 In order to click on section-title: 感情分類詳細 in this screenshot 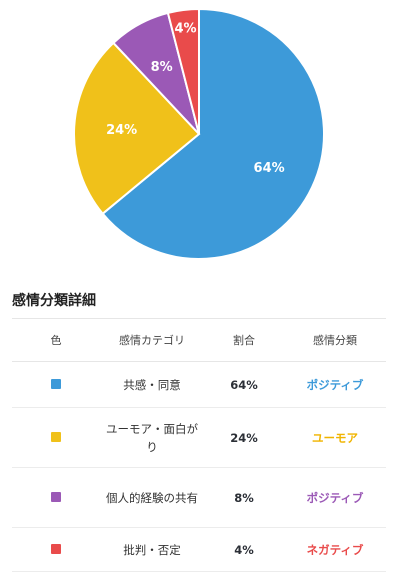, I will do `click(54, 301)`.